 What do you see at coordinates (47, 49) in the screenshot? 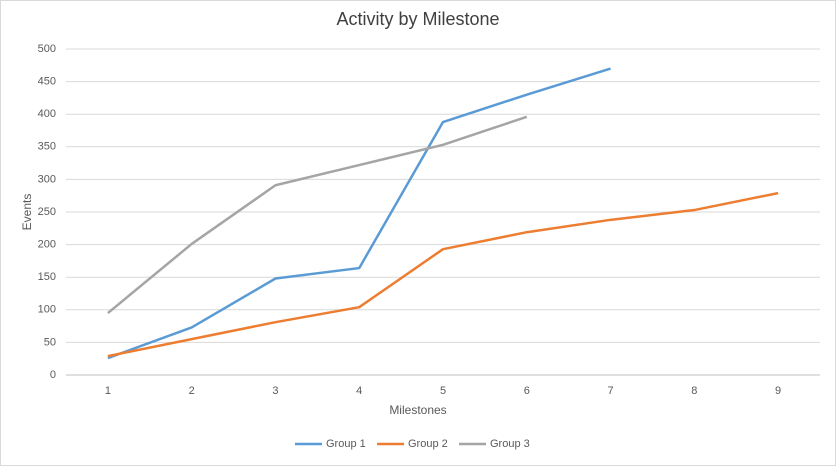
I see `y-tick-label: 500` at bounding box center [47, 49].